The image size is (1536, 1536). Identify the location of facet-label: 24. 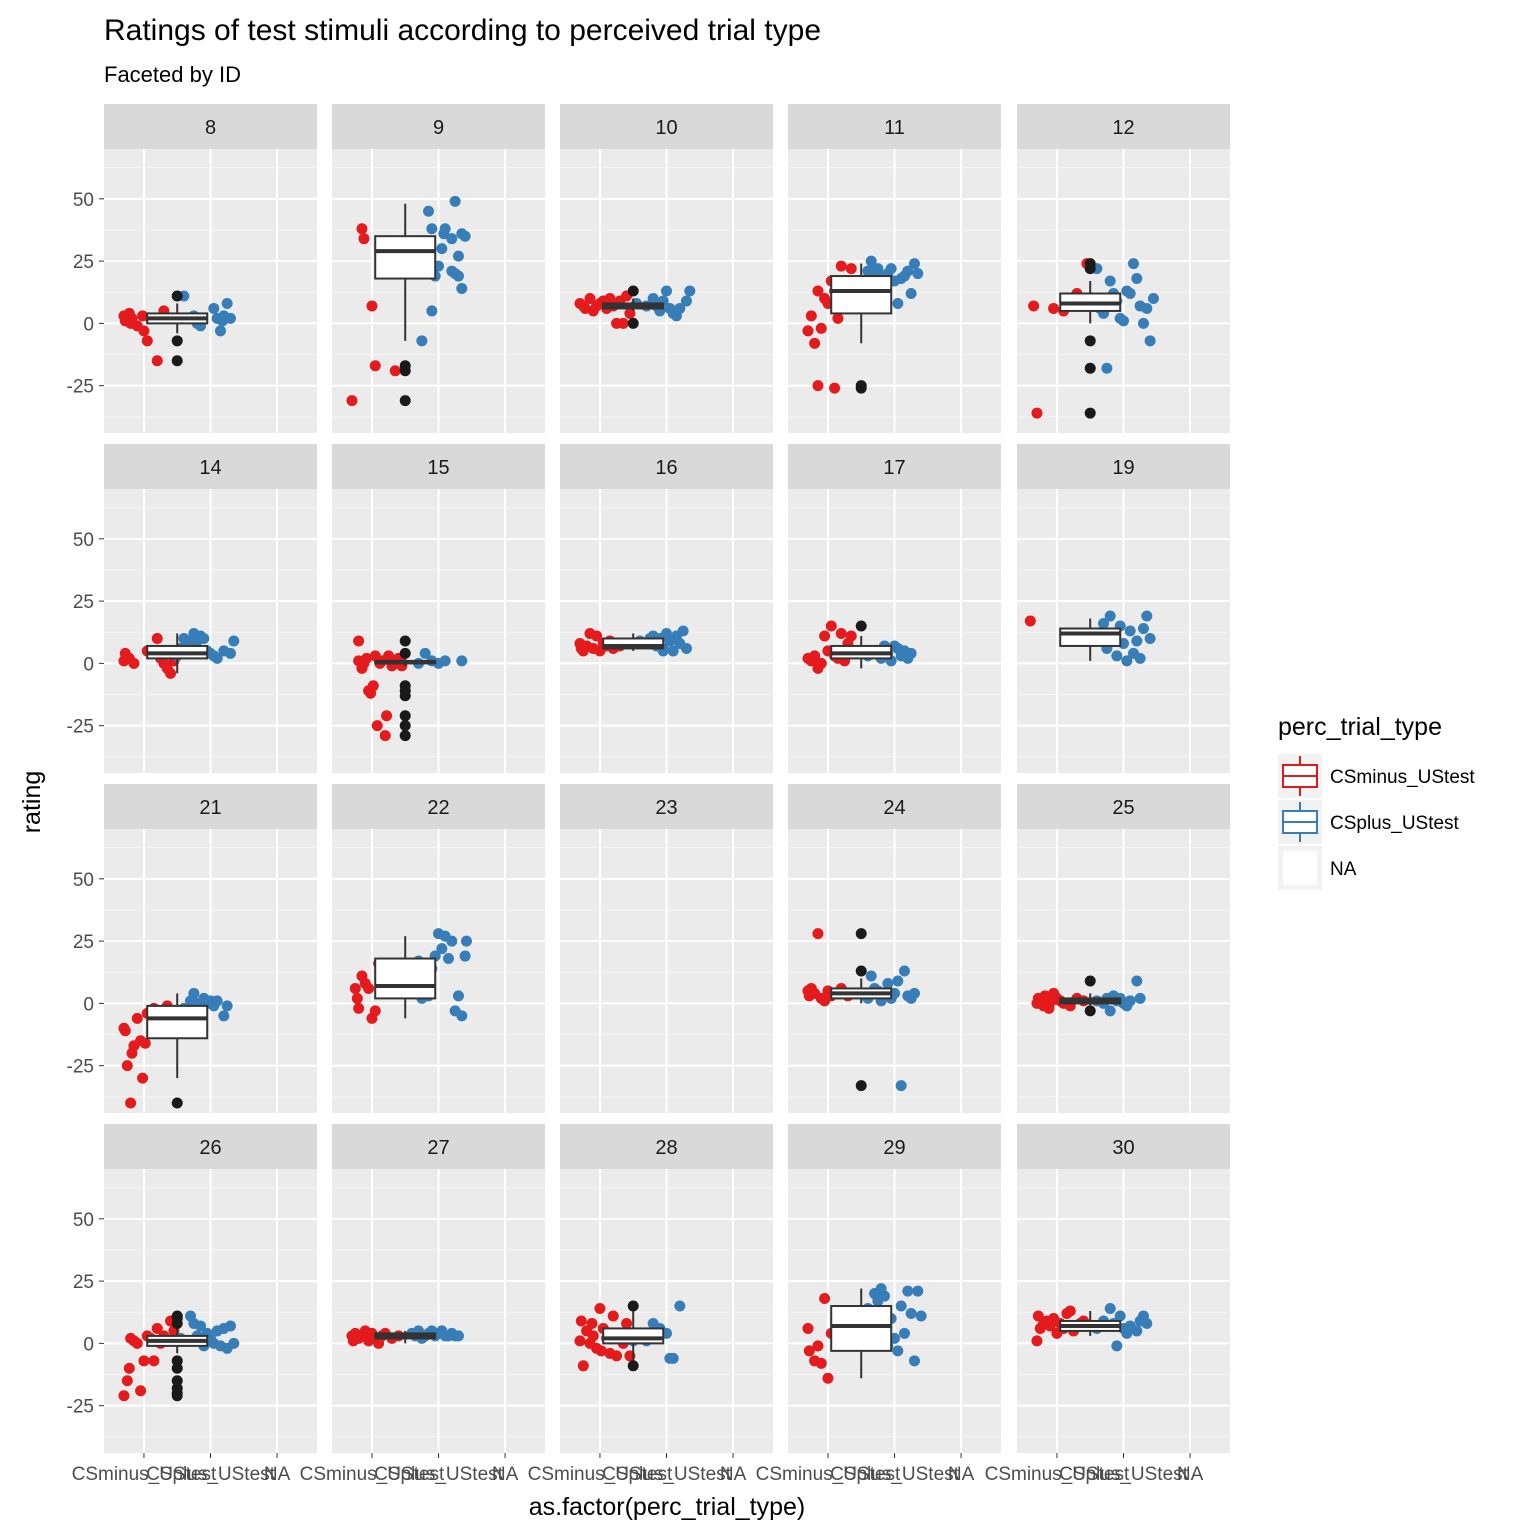
(894, 808).